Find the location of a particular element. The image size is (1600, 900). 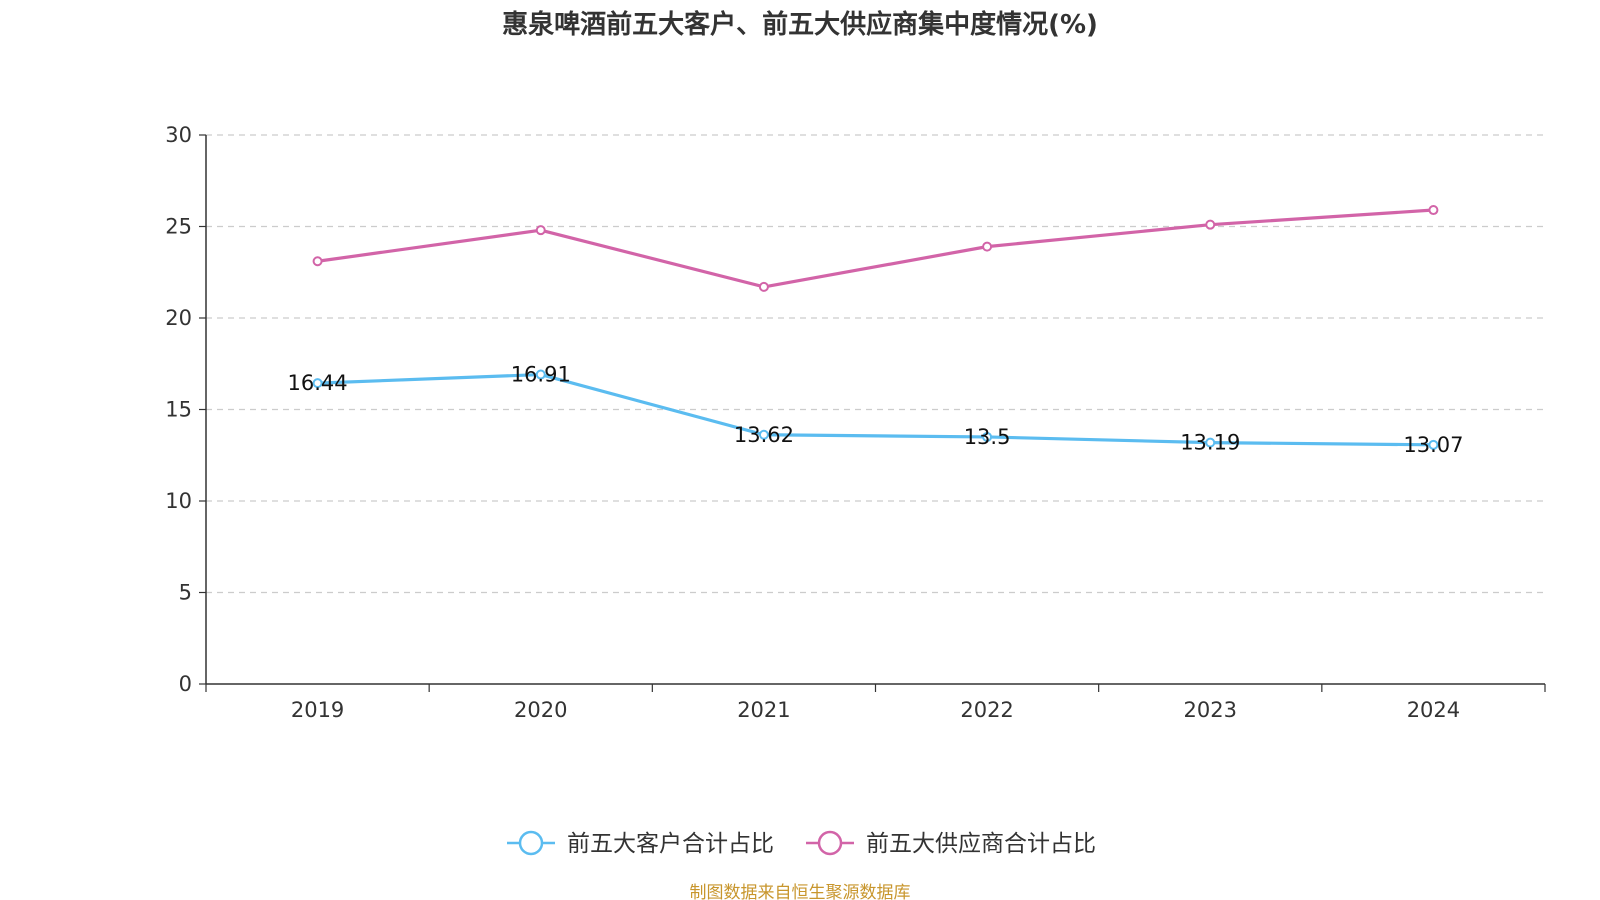

data-label-2022: 13.5 is located at coordinates (987, 437).